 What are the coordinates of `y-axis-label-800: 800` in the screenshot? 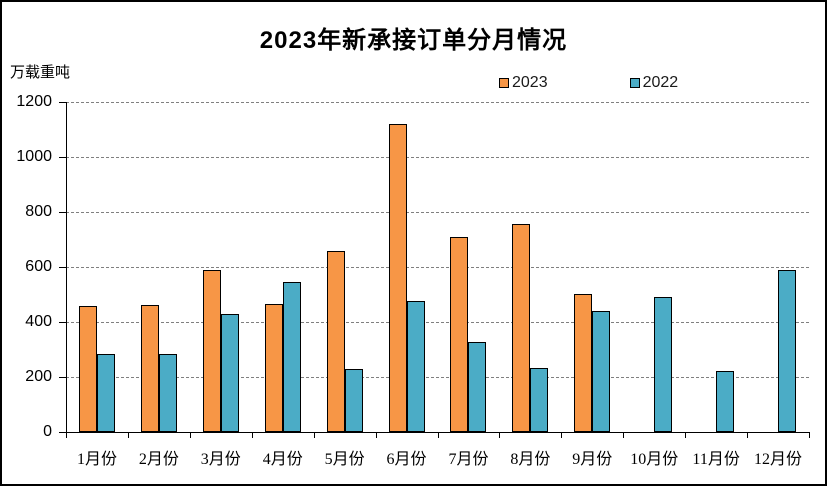 It's located at (38, 211).